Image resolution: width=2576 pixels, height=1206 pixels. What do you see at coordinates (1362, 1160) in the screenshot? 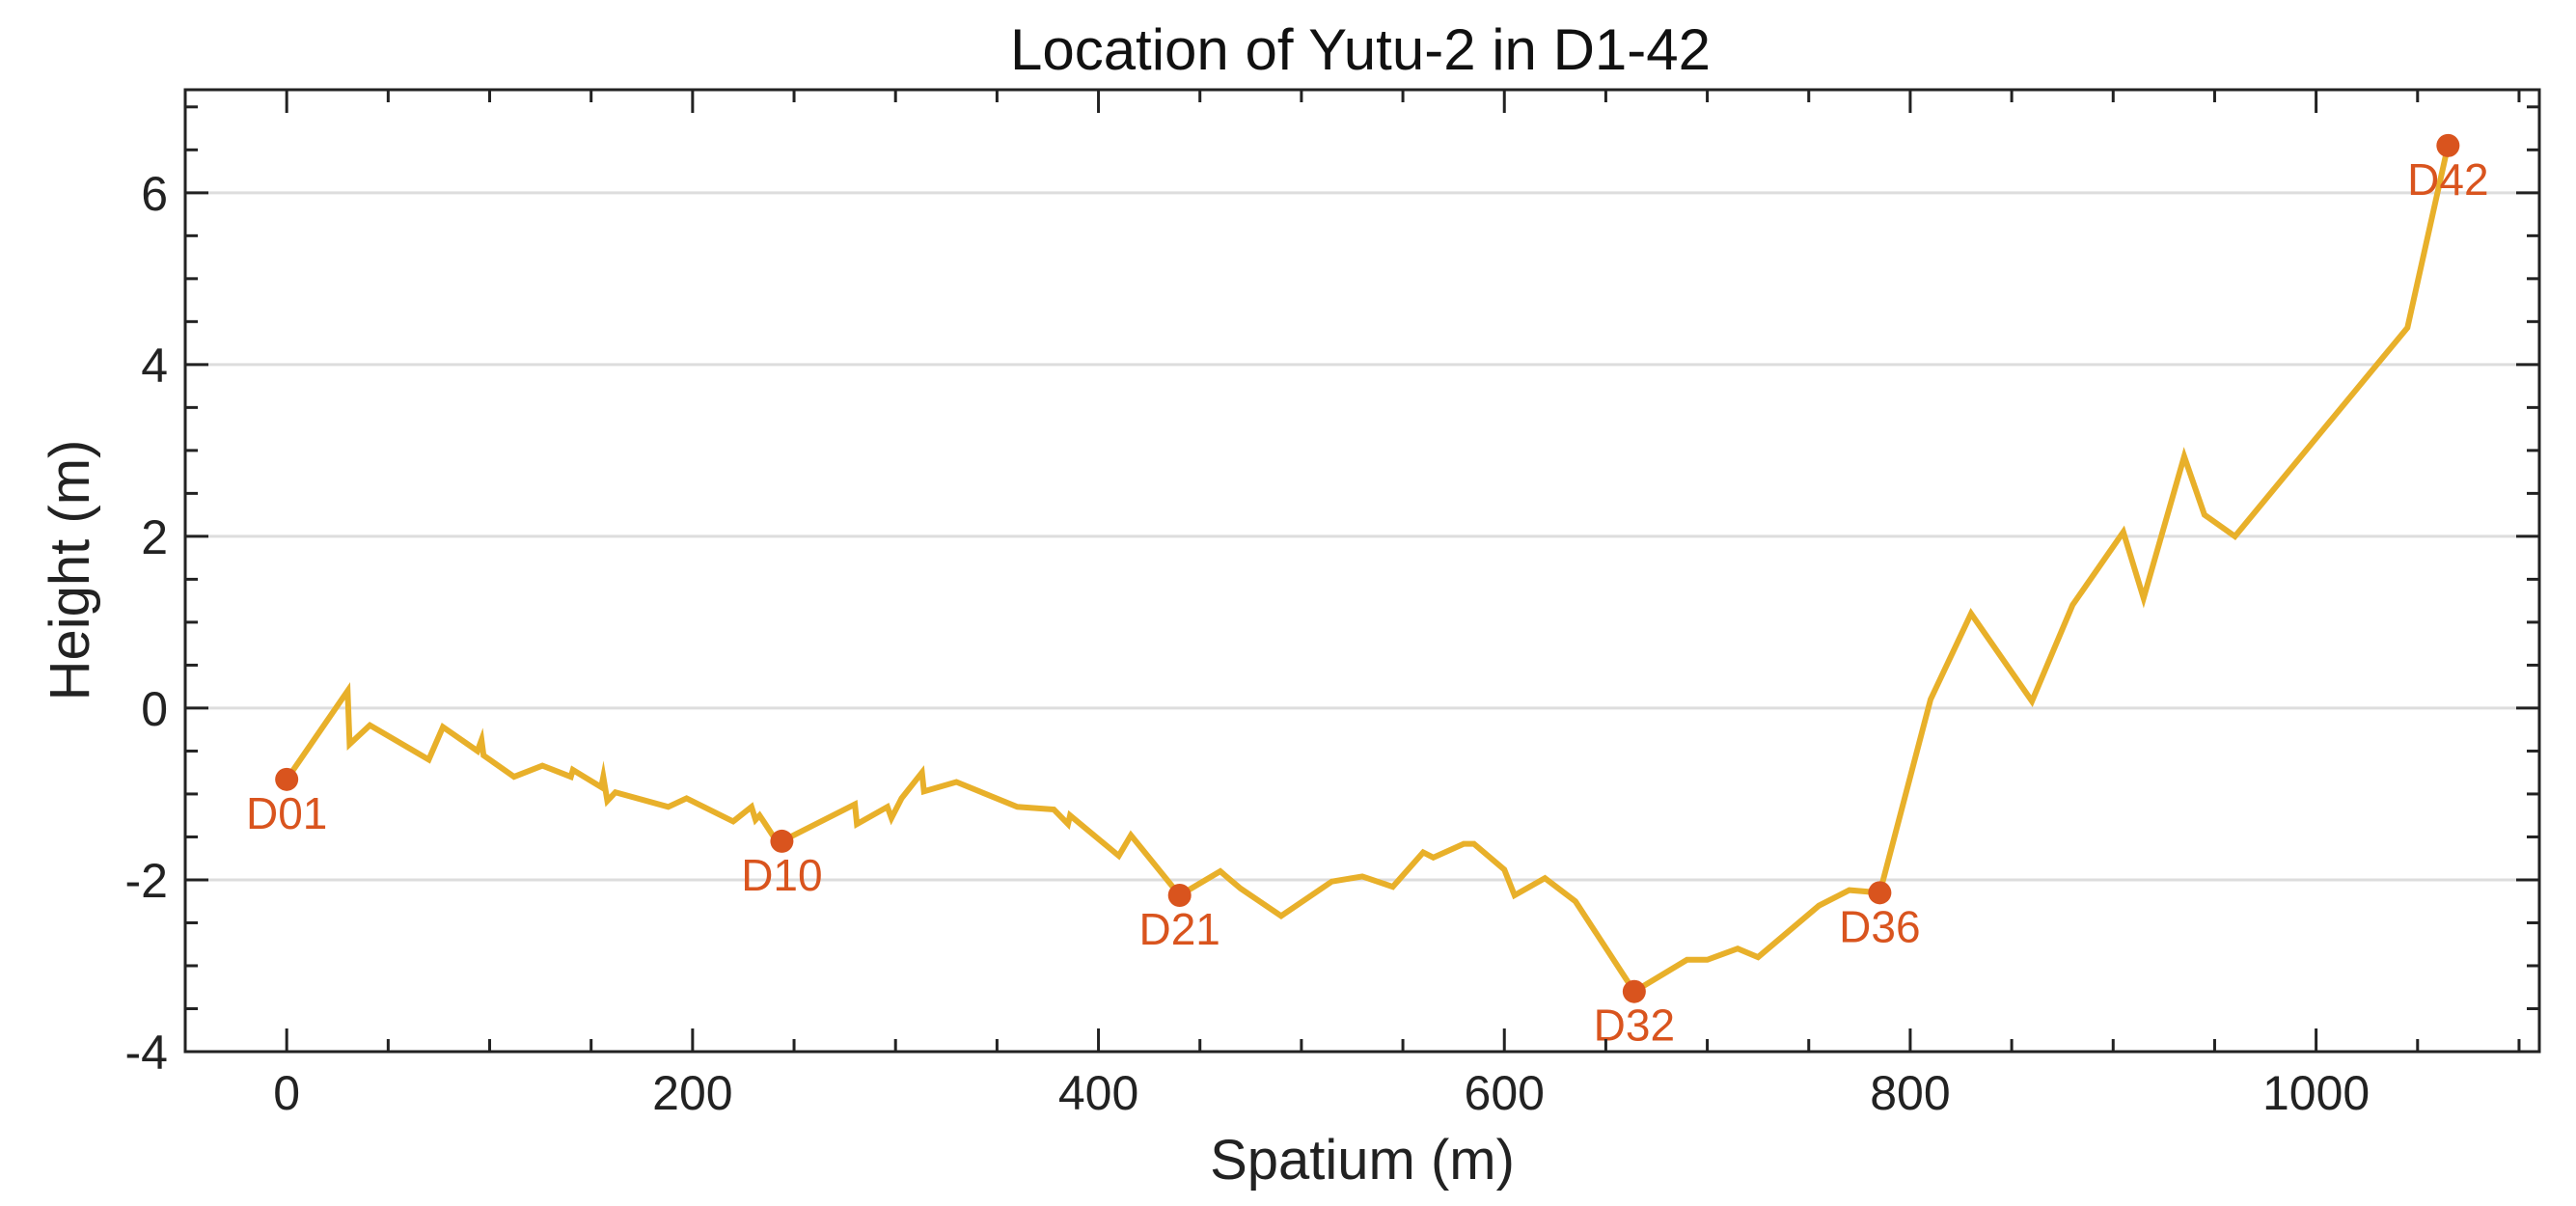
I see `x-axis-label: Spatium (m)` at bounding box center [1362, 1160].